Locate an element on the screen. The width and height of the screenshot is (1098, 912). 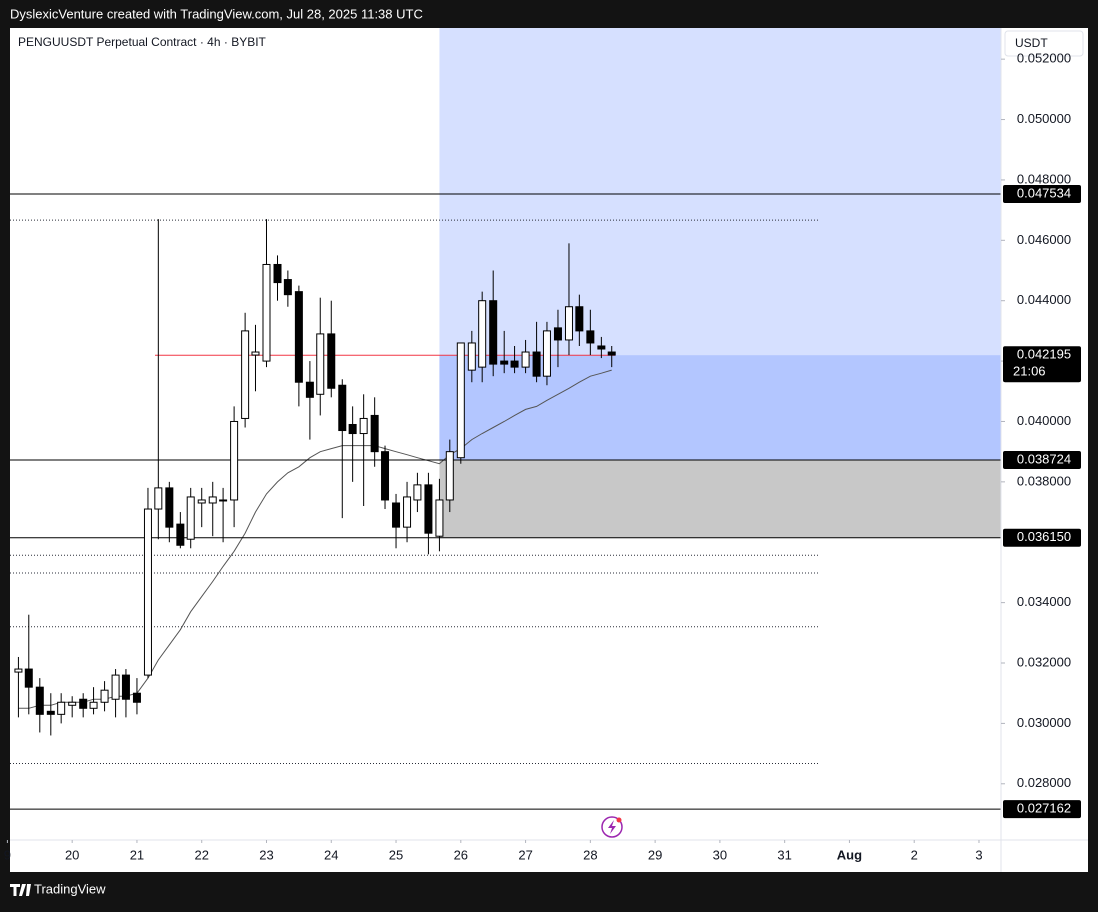
countdown: 21:06 is located at coordinates (1029, 371).